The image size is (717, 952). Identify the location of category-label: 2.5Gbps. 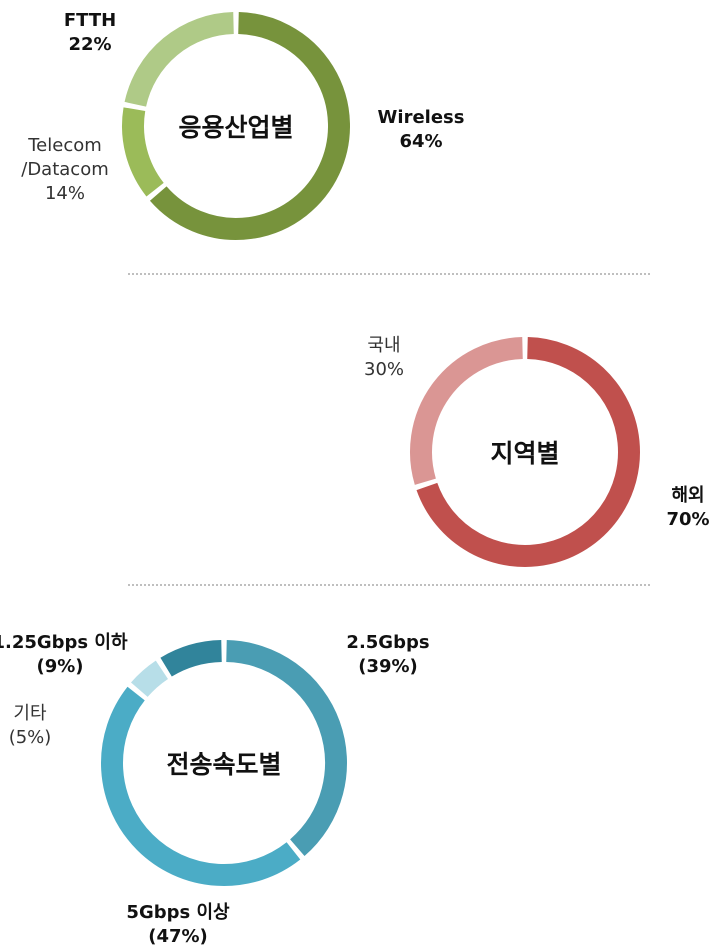
(388, 642).